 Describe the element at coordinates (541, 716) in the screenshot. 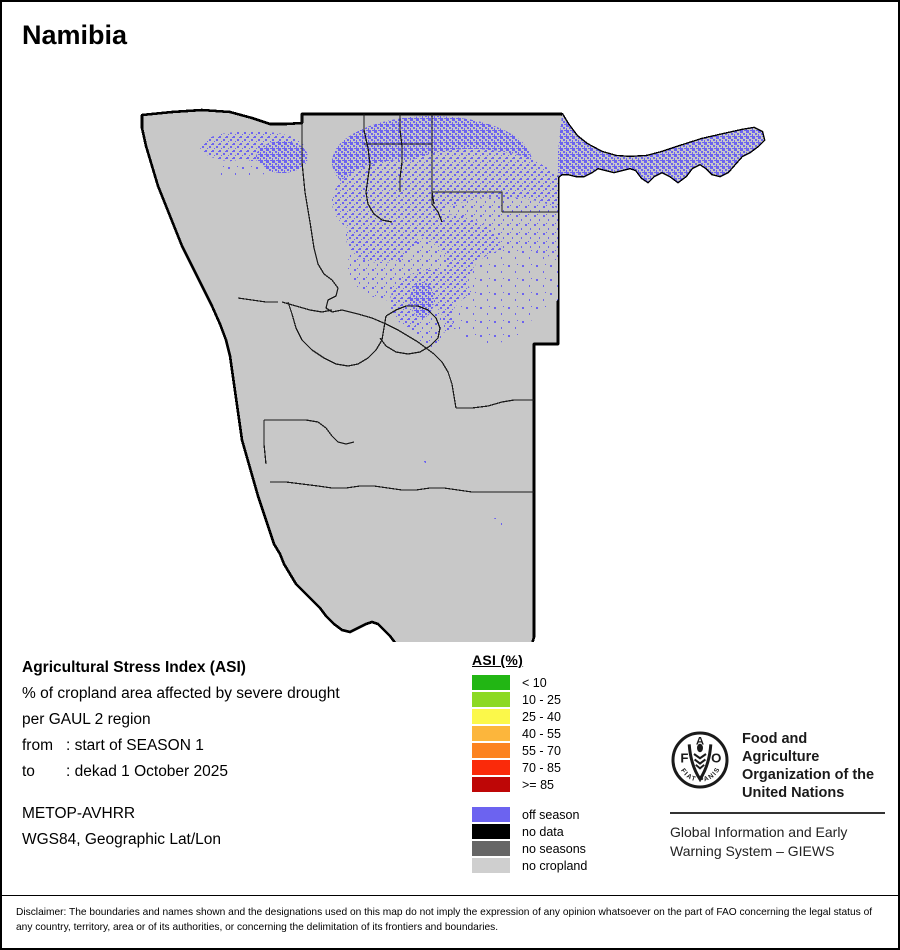

I see `legend-label-class-2: 25 - 40` at that location.